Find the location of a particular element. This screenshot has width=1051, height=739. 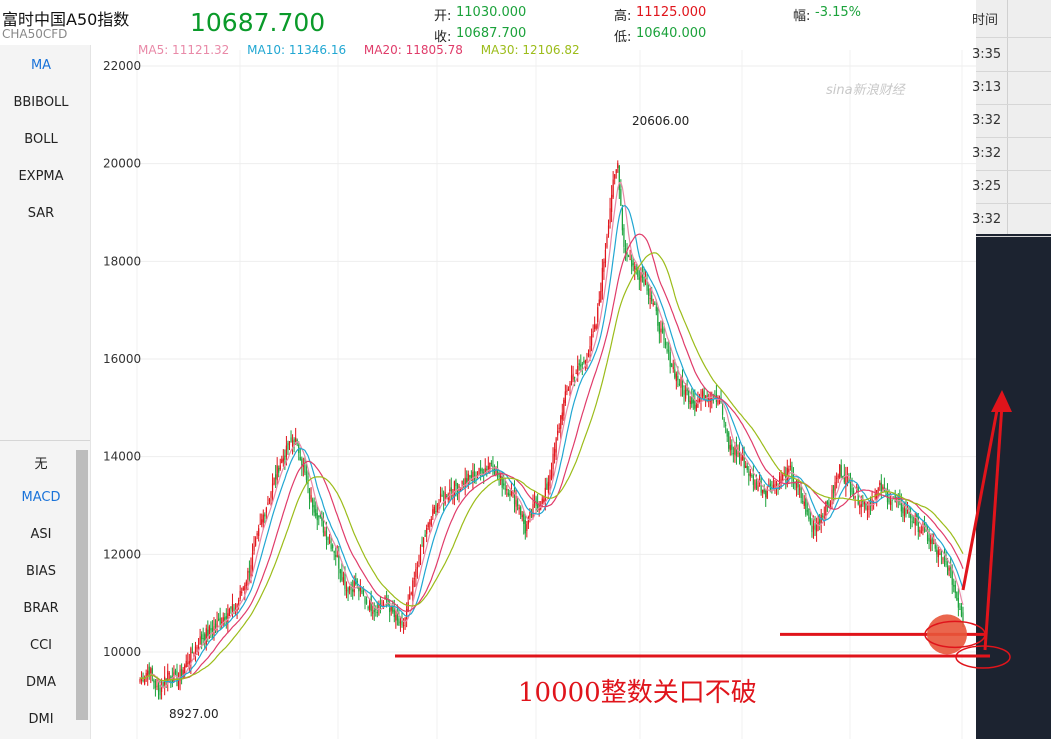

indicator-boll: BOLL is located at coordinates (41, 139).